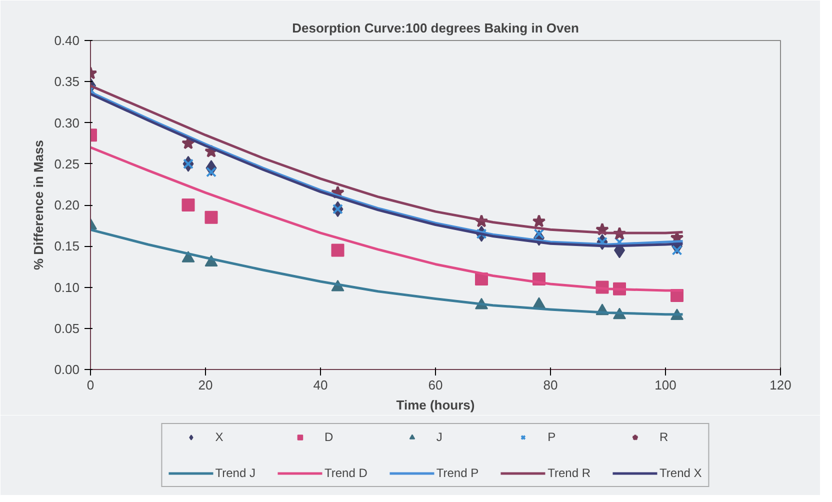 The height and width of the screenshot is (502, 832). What do you see at coordinates (781, 385) in the screenshot?
I see `x-tick-label: 120` at bounding box center [781, 385].